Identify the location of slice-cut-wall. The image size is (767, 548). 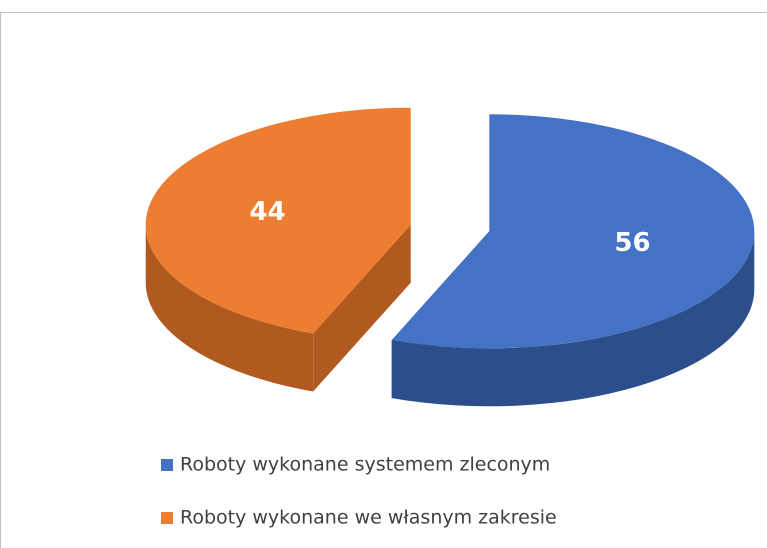
(362, 308).